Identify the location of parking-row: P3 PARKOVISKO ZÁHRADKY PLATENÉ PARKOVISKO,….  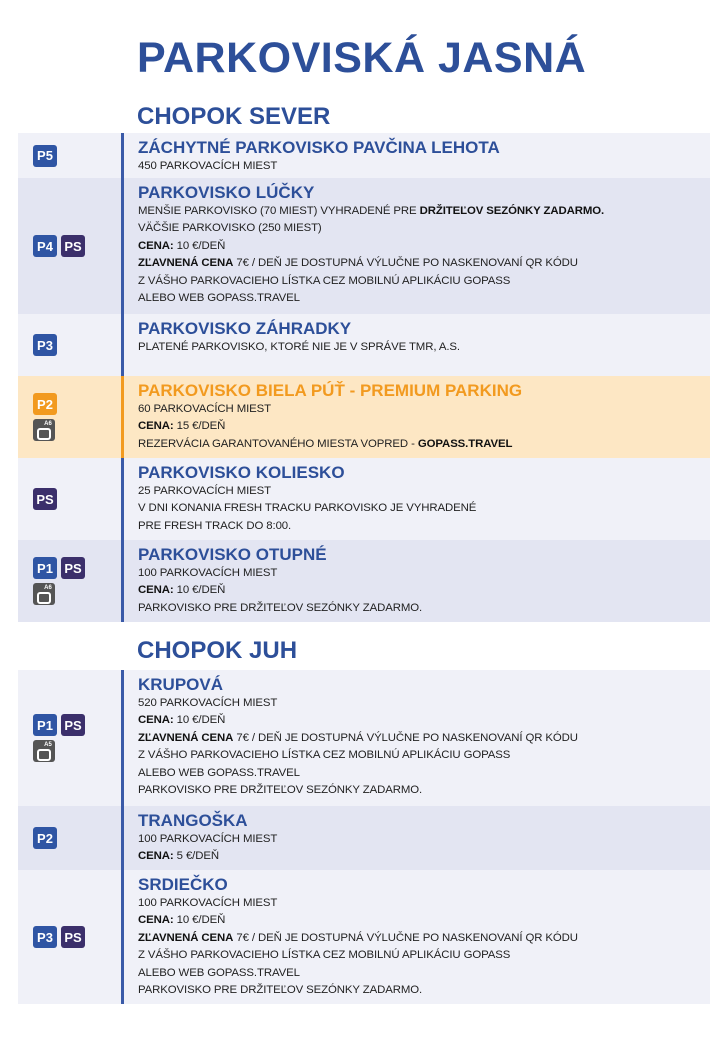
(364, 345).